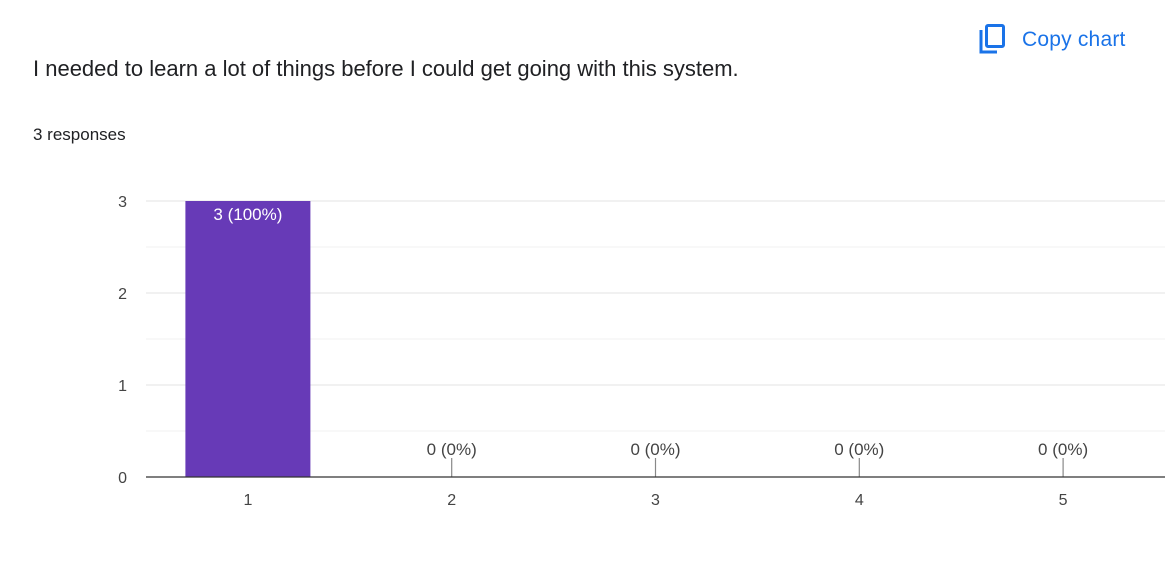 The width and height of the screenshot is (1173, 588). Describe the element at coordinates (655, 500) in the screenshot. I see `x-tick-label: 3` at that location.